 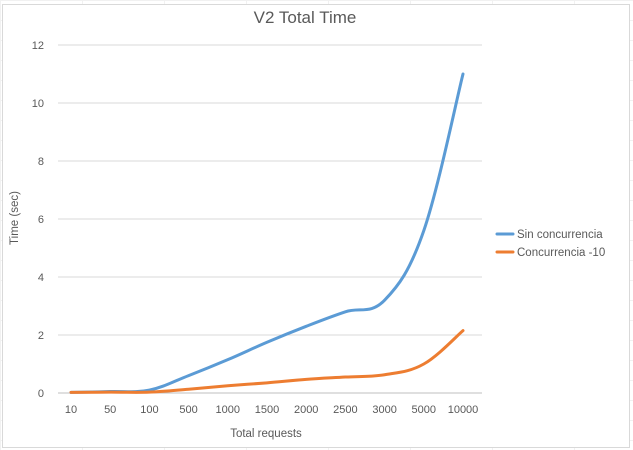 What do you see at coordinates (41, 162) in the screenshot?
I see `y-tick-label: 8` at bounding box center [41, 162].